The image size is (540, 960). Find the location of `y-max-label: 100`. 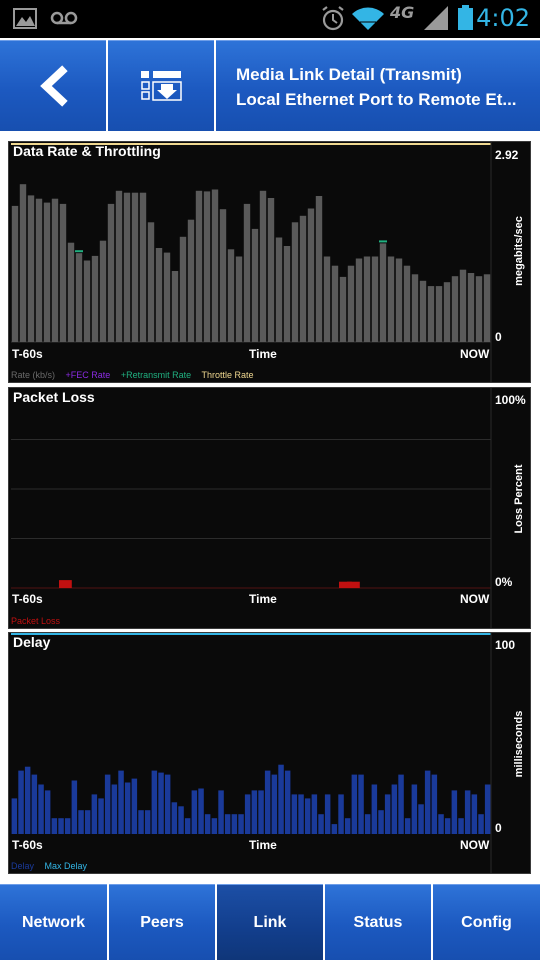

y-max-label: 100 is located at coordinates (505, 645).